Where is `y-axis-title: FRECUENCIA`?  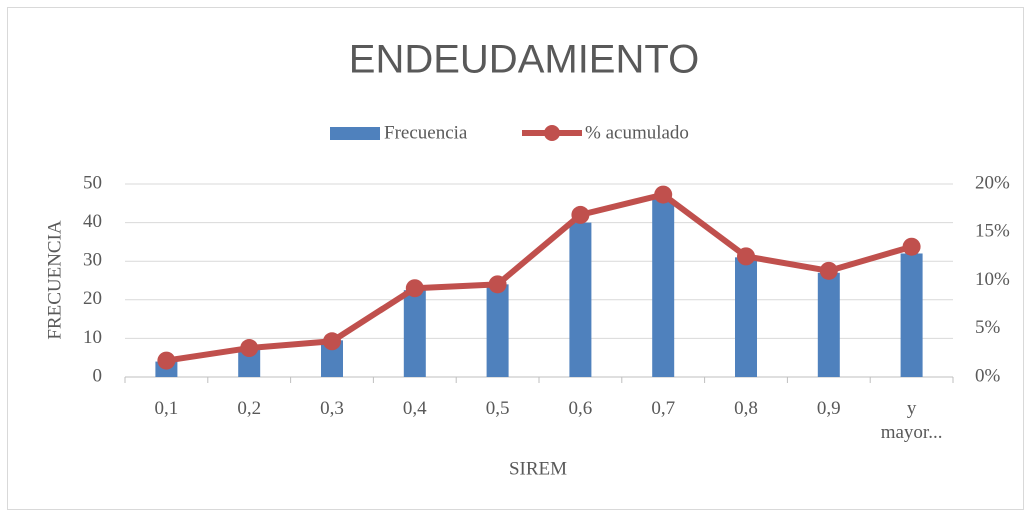 y-axis-title: FRECUENCIA is located at coordinates (54, 280).